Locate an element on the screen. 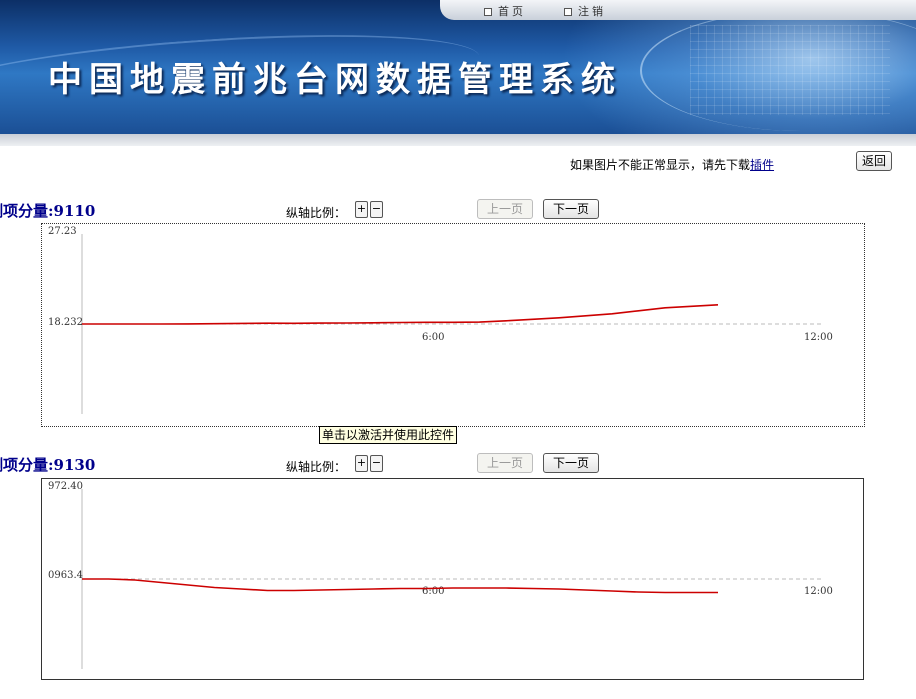  nav-logout-link: 注销 is located at coordinates (585, 11).